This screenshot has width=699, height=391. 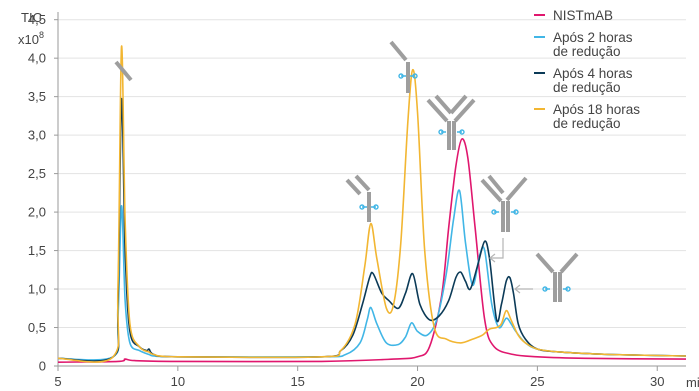 What do you see at coordinates (37, 58) in the screenshot?
I see `y-tick-label: 4,0` at bounding box center [37, 58].